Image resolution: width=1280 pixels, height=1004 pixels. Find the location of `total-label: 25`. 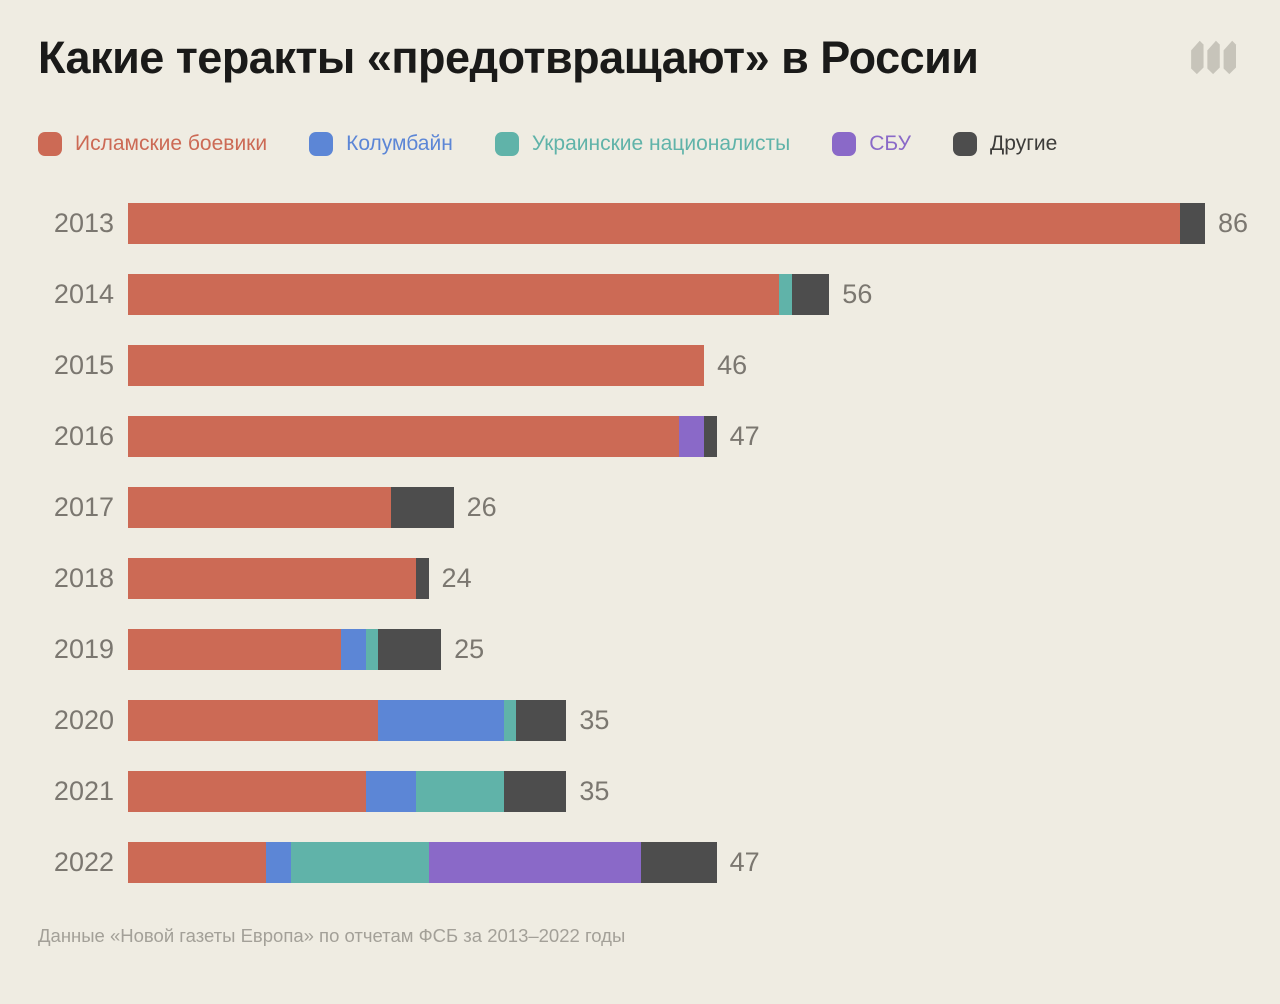

total-label: 25 is located at coordinates (469, 648).